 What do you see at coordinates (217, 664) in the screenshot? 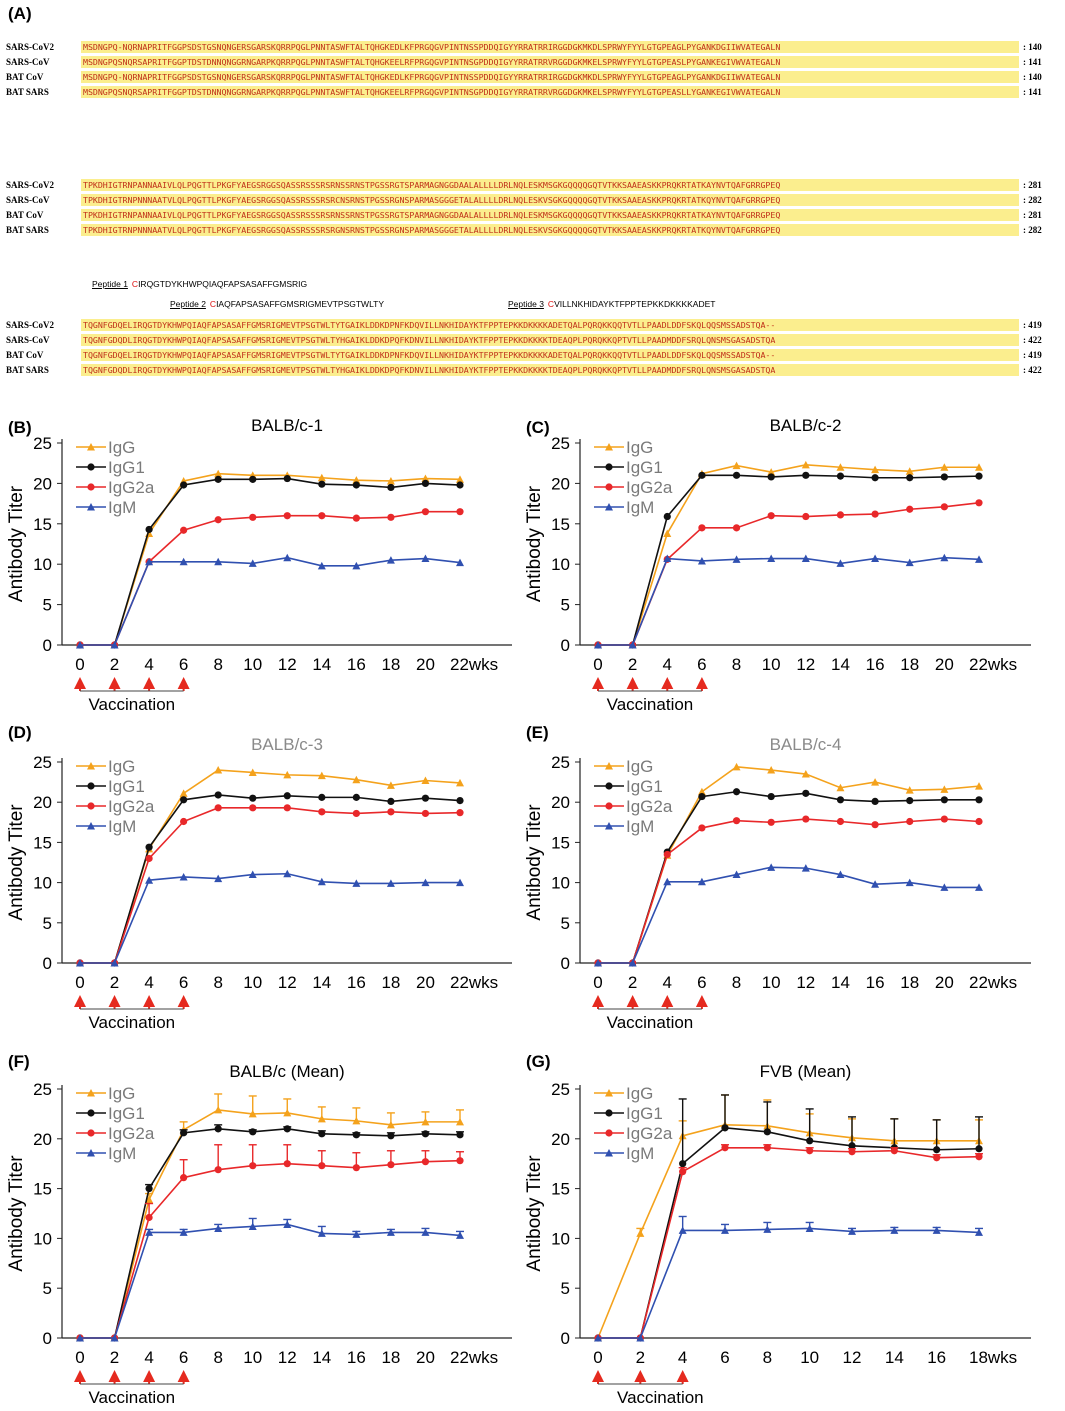
I see `x-tick-label: 8` at bounding box center [217, 664].